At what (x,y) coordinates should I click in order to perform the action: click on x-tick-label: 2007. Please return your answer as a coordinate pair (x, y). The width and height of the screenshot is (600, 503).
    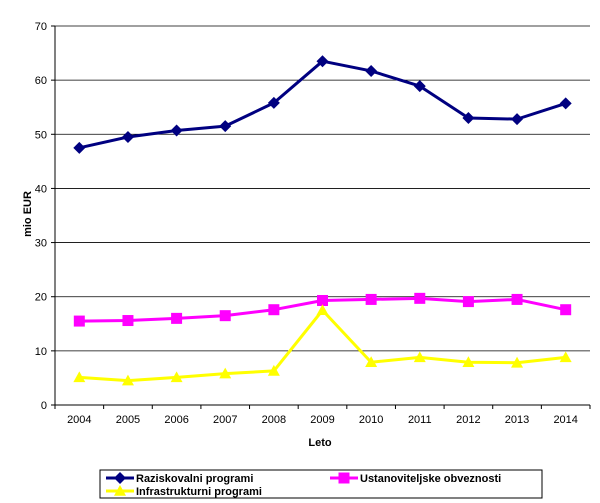
    Looking at the image, I should click on (225, 420).